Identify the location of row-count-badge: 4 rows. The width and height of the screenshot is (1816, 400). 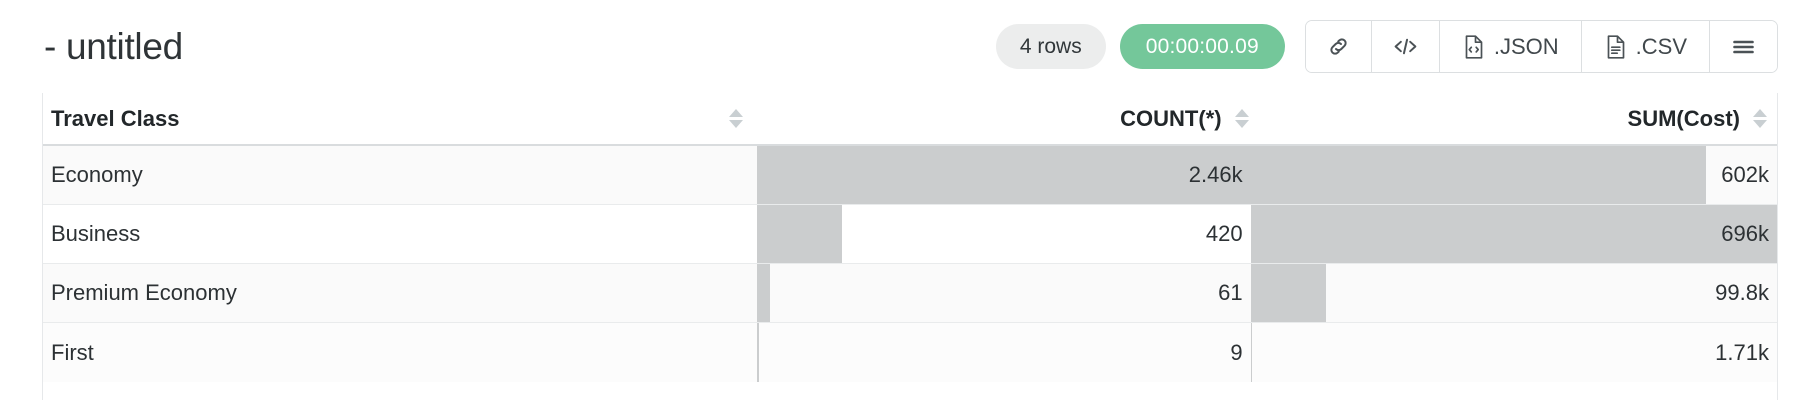
(1050, 46).